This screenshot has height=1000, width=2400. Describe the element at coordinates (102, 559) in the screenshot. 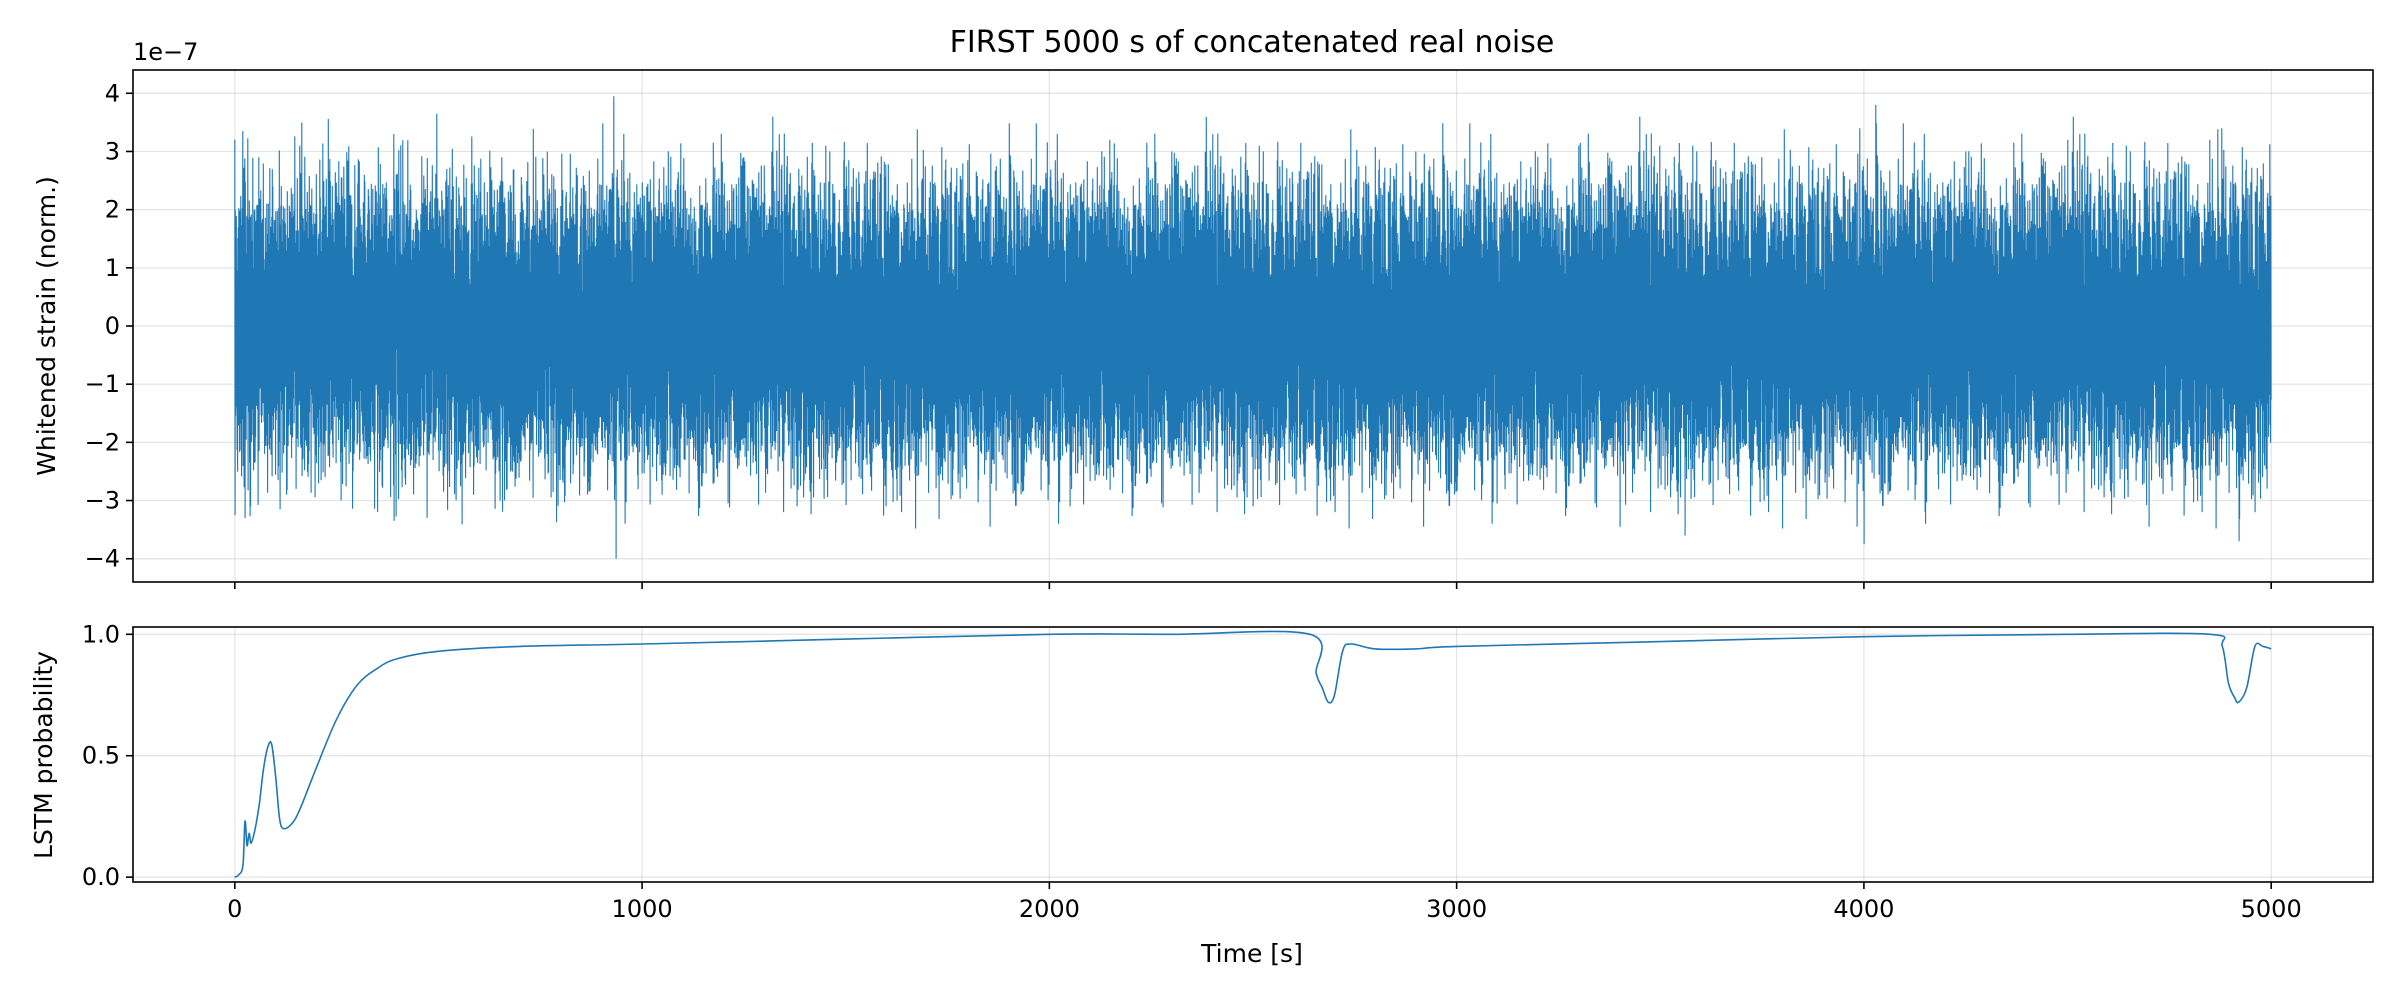

I see `y-tick-label: −4` at that location.